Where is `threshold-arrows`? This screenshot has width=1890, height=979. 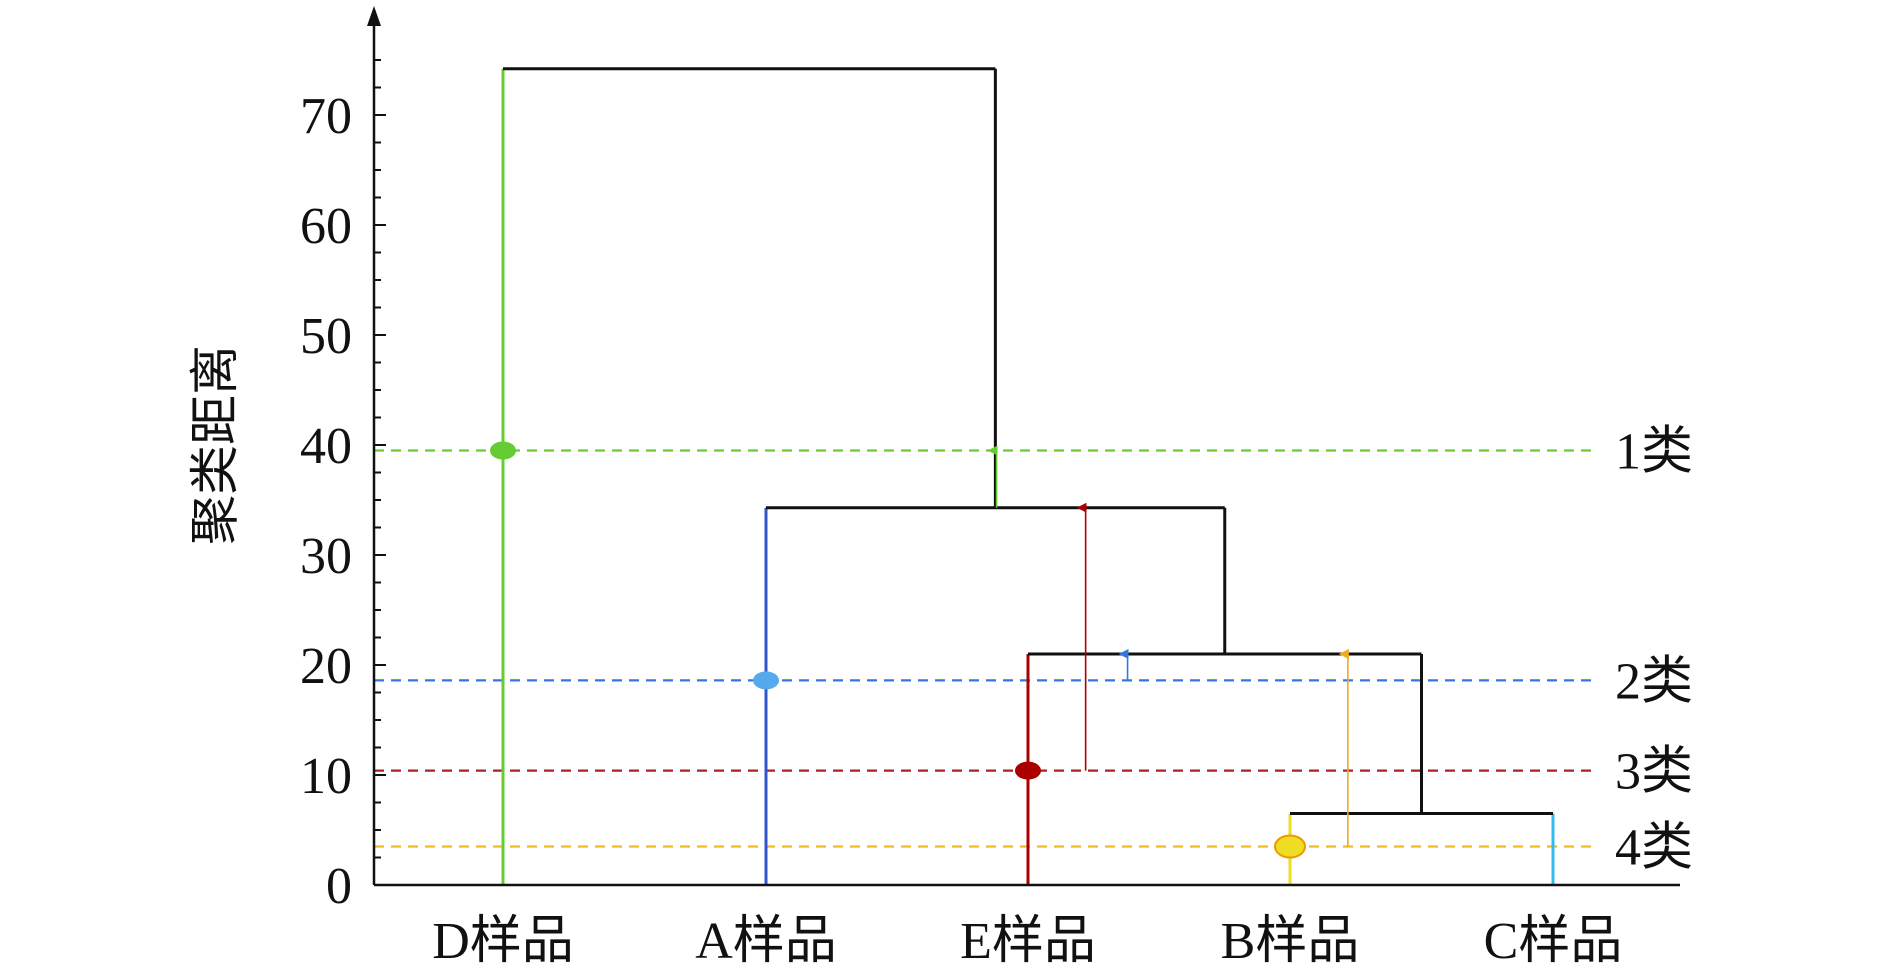
threshold-arrows is located at coordinates (1168, 646).